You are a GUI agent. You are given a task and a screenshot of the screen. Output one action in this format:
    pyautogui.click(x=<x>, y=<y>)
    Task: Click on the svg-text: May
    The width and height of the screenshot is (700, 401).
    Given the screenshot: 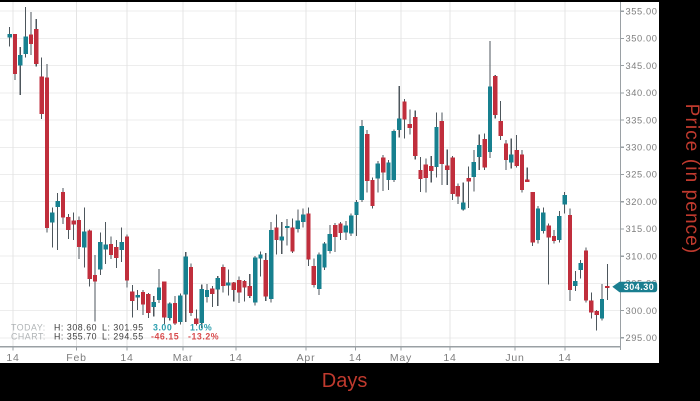 What is the action you would take?
    pyautogui.click(x=401, y=358)
    